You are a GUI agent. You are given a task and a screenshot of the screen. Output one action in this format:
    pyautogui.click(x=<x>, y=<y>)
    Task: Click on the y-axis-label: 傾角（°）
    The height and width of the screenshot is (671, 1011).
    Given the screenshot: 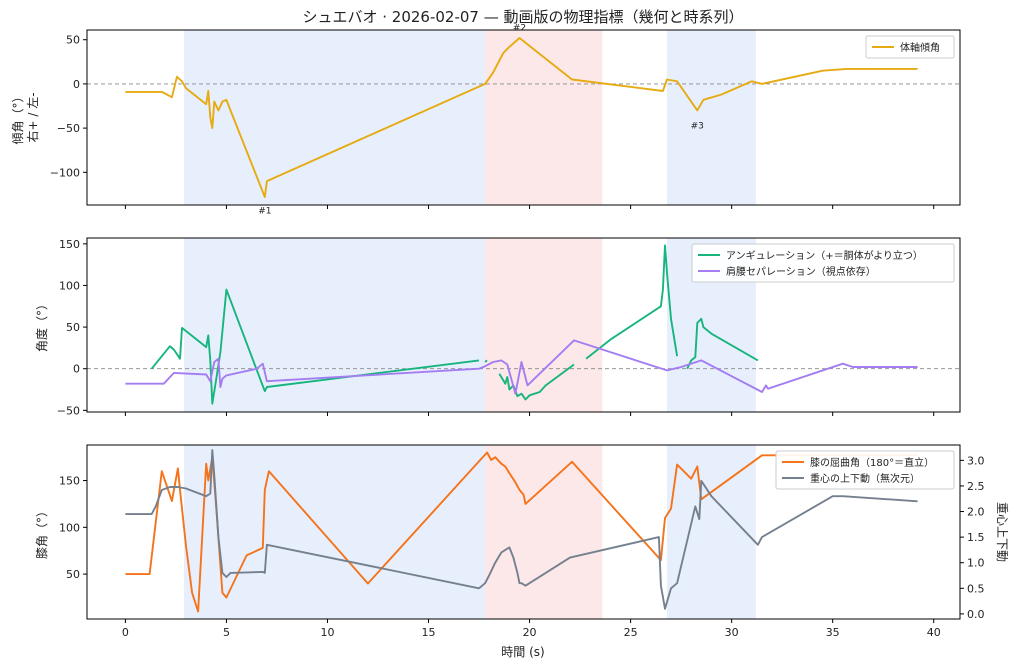 What is the action you would take?
    pyautogui.click(x=18, y=117)
    